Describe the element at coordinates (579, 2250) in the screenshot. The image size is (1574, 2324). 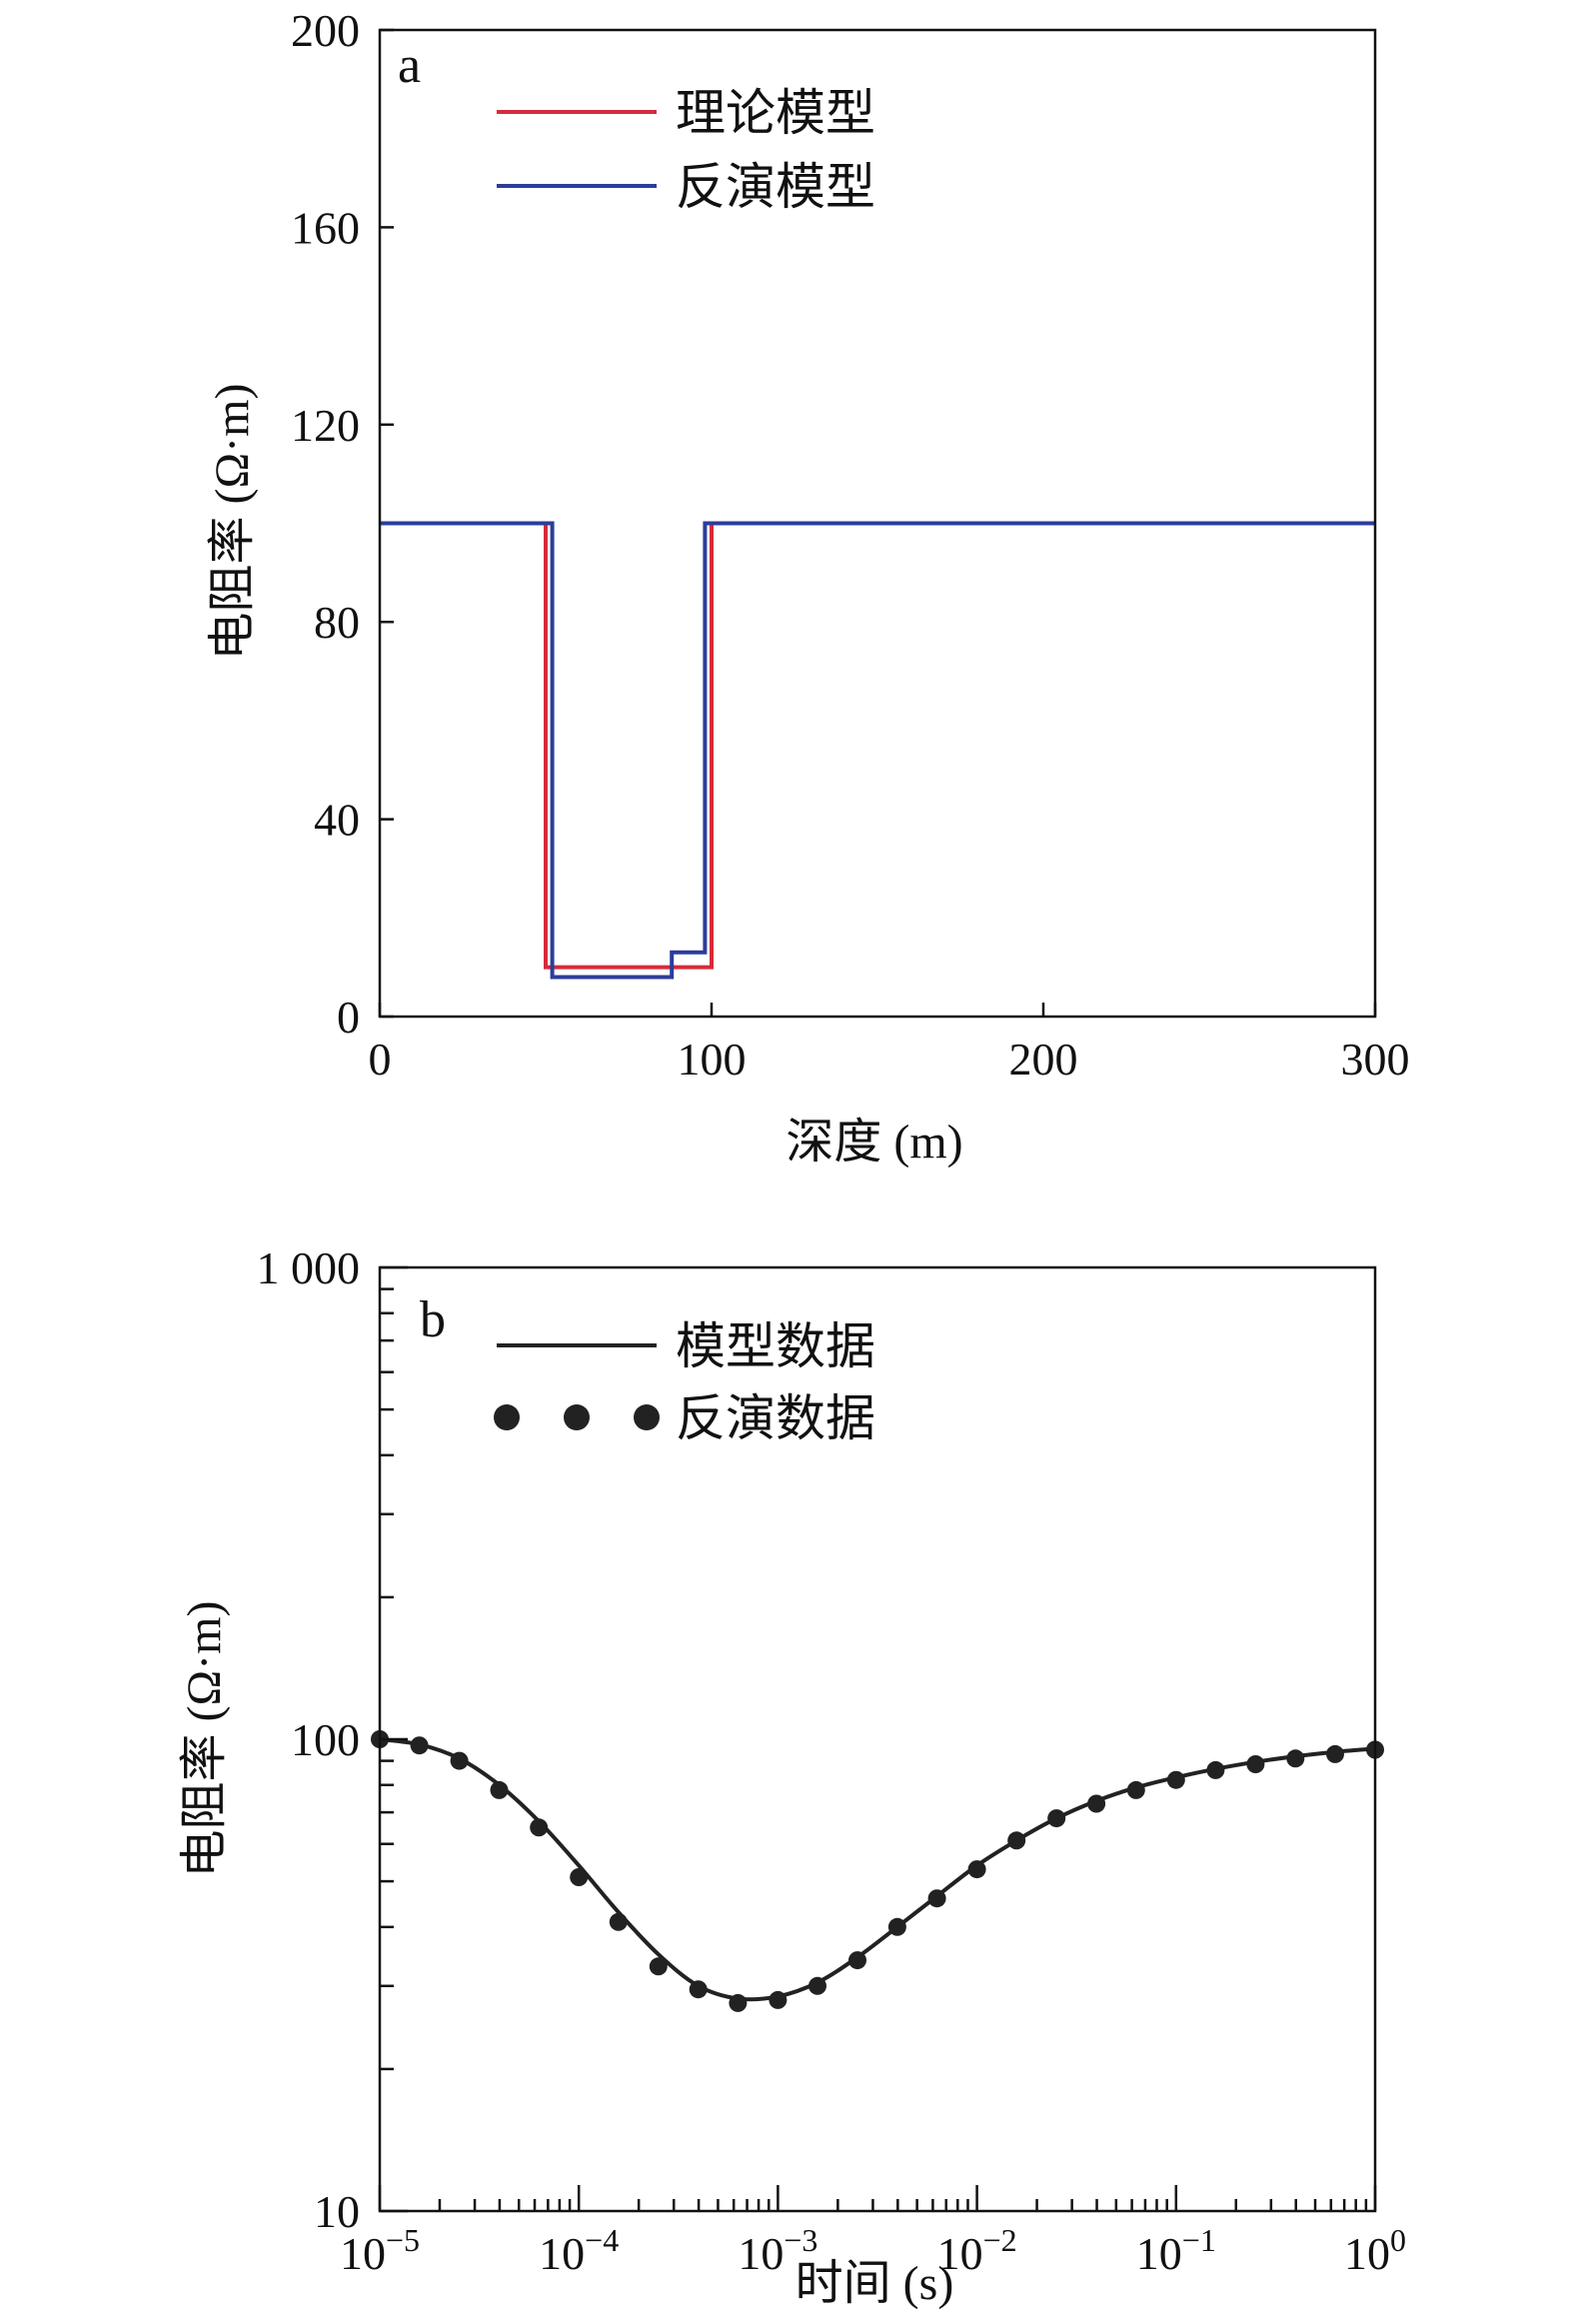
I see `panel-b-x-tick-label: 10⁻⁴` at that location.